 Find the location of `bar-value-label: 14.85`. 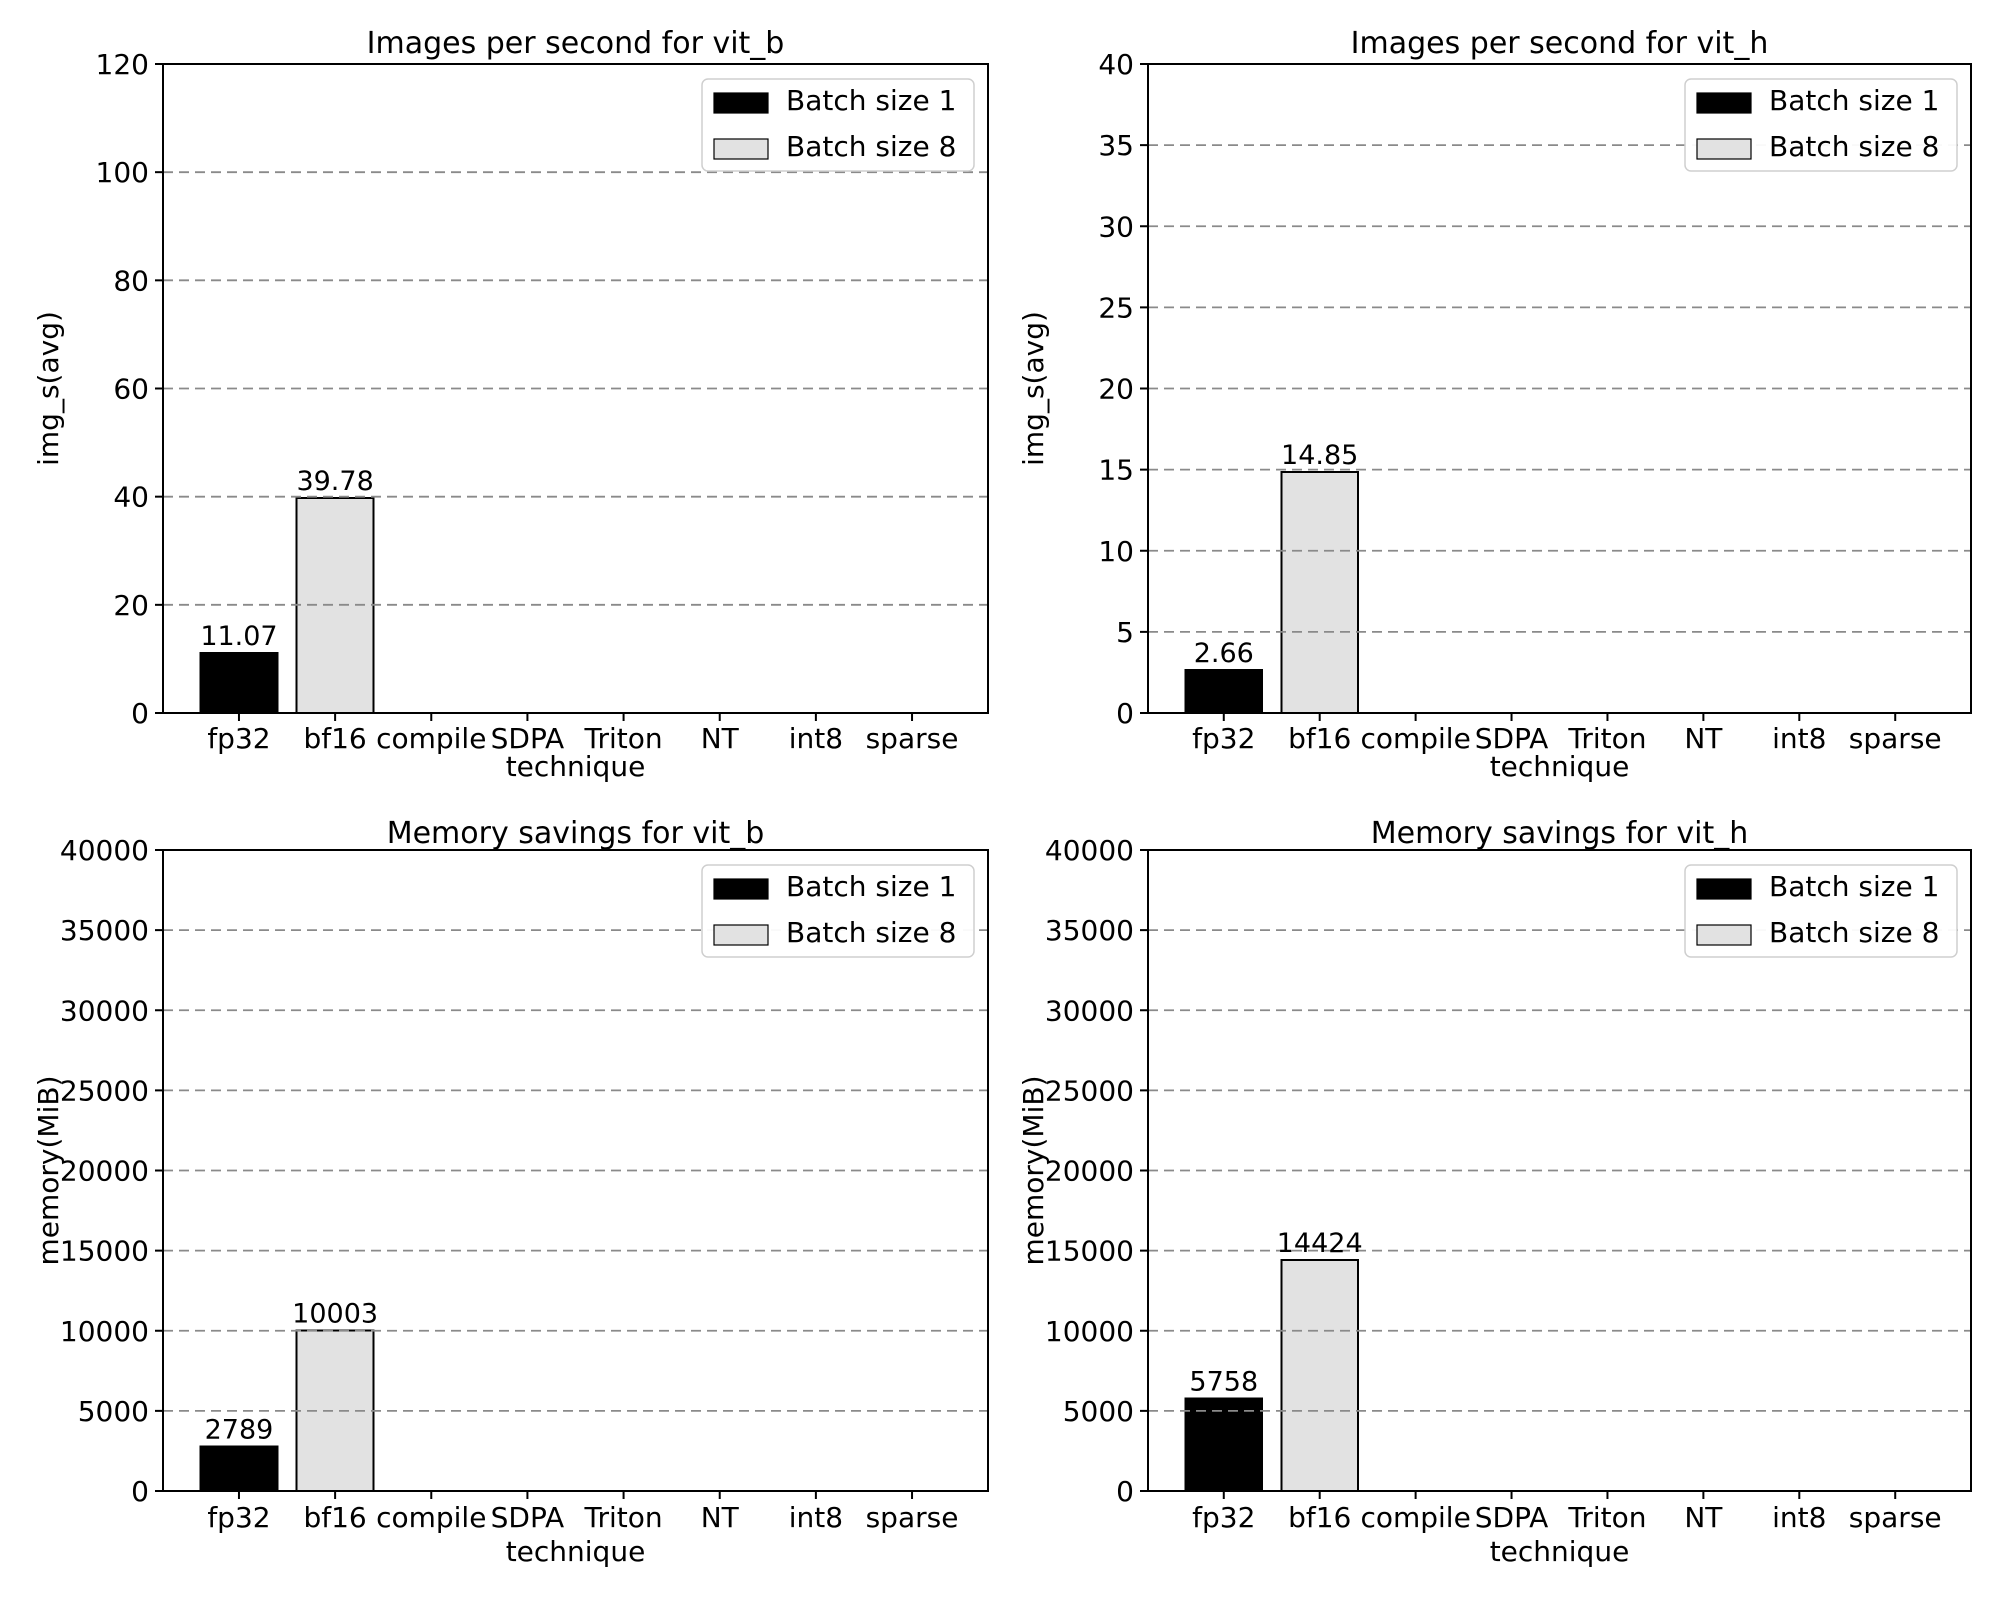

bar-value-label: 14.85 is located at coordinates (1319, 455).